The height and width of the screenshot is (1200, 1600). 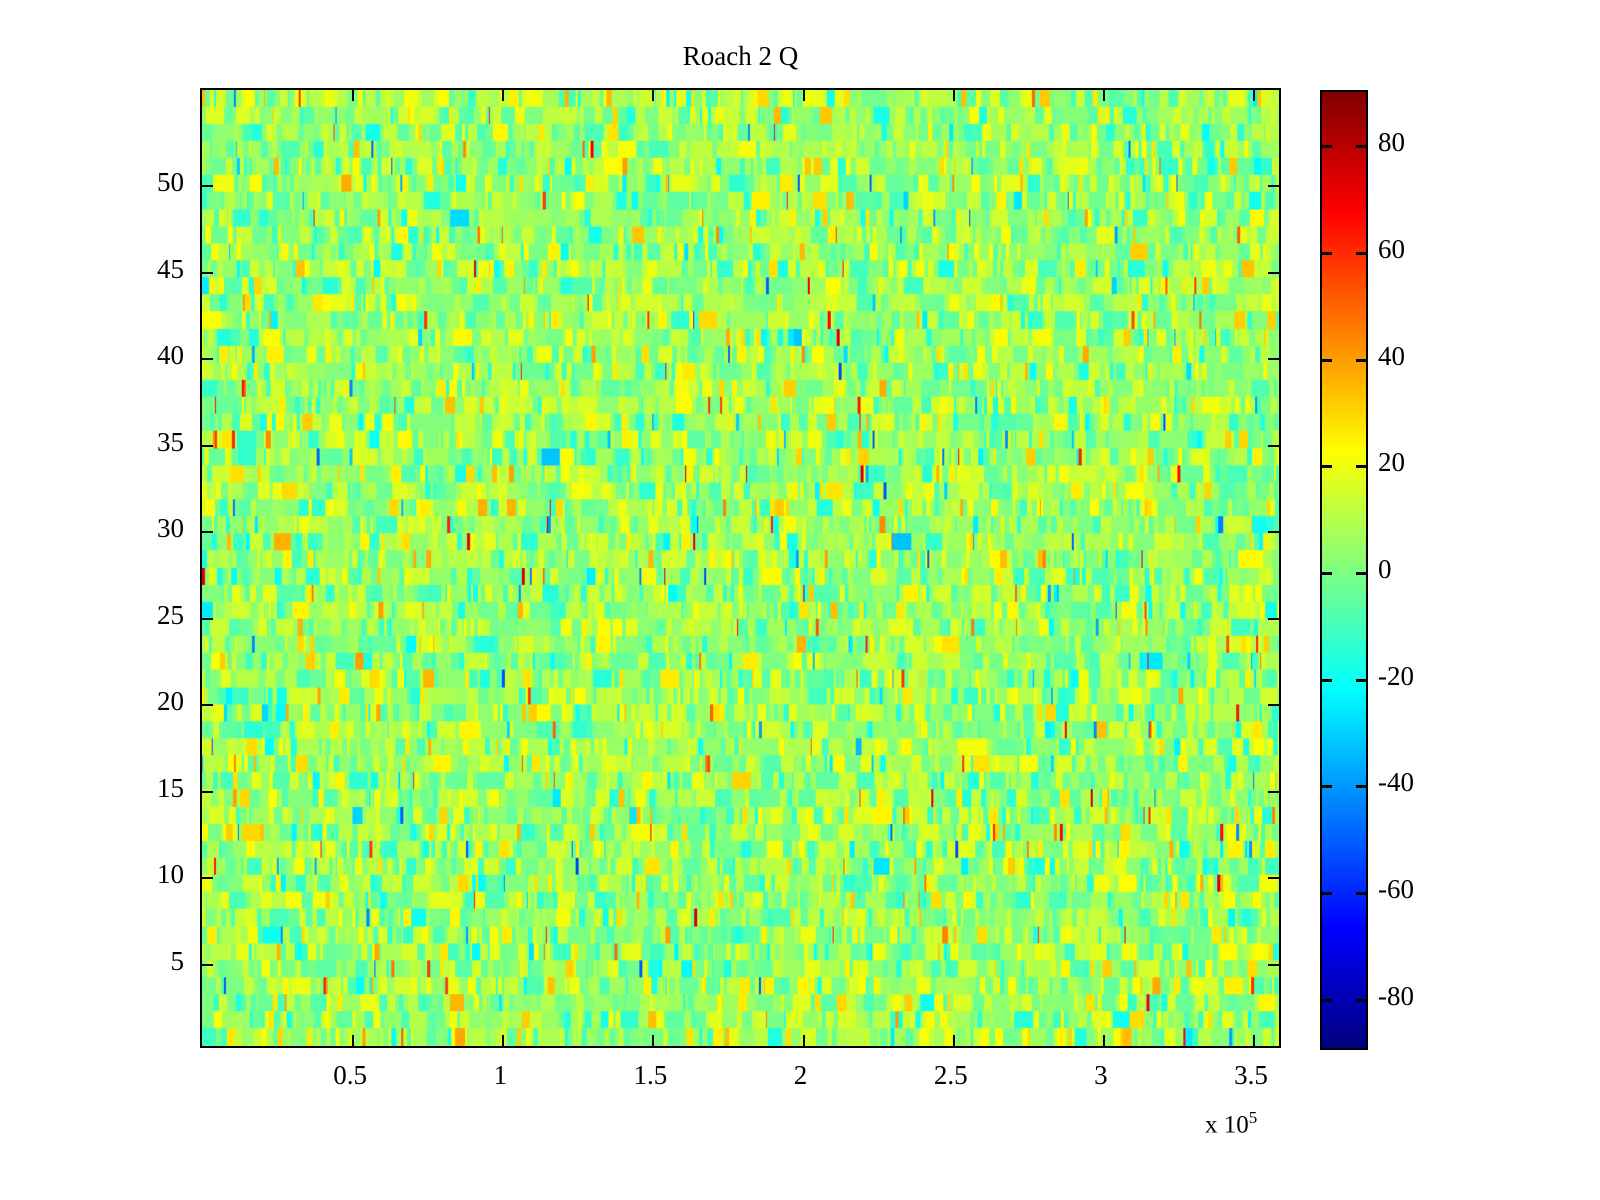 What do you see at coordinates (1391, 142) in the screenshot?
I see `colorbar-tick-label: 80` at bounding box center [1391, 142].